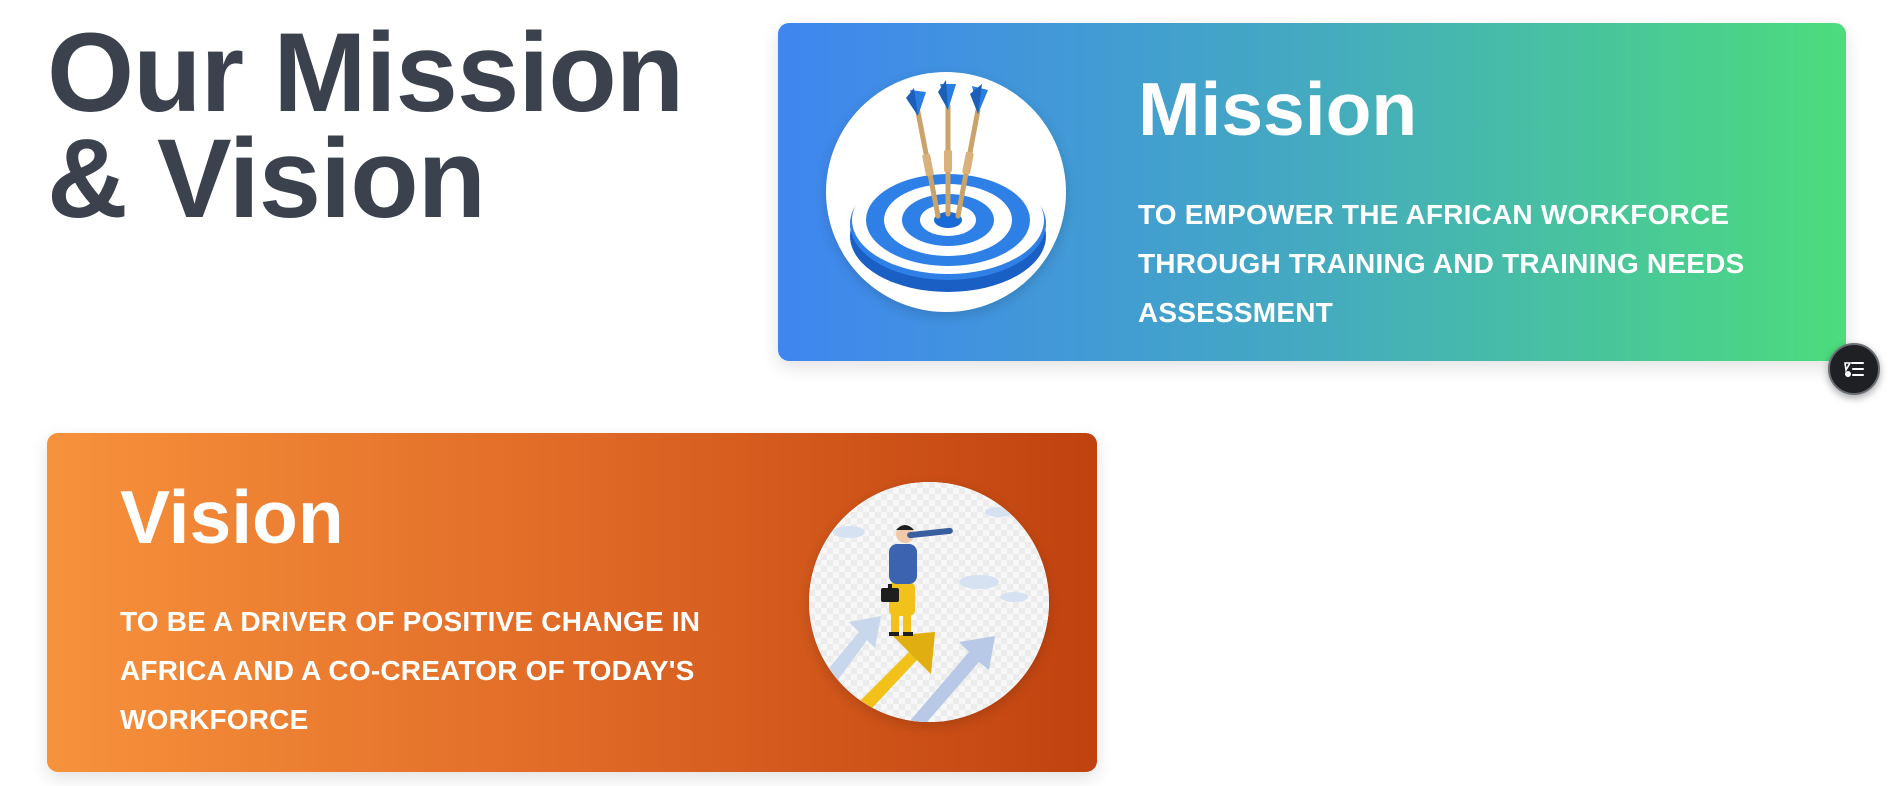  I want to click on dartboard-target-icon, so click(946, 192).